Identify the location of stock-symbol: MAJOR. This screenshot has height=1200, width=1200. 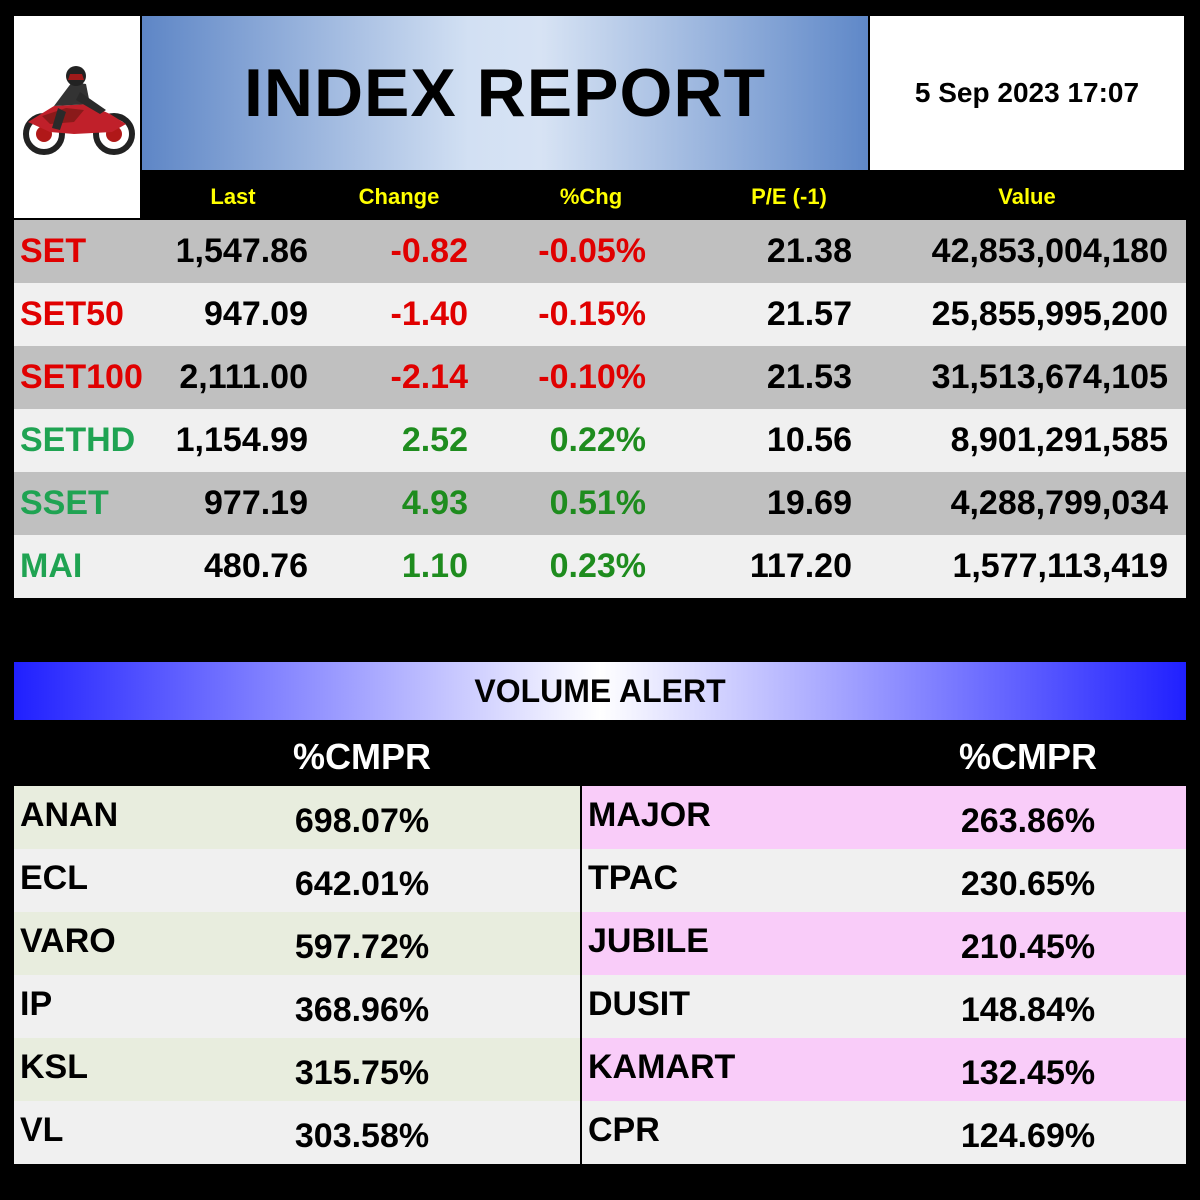
(649, 815).